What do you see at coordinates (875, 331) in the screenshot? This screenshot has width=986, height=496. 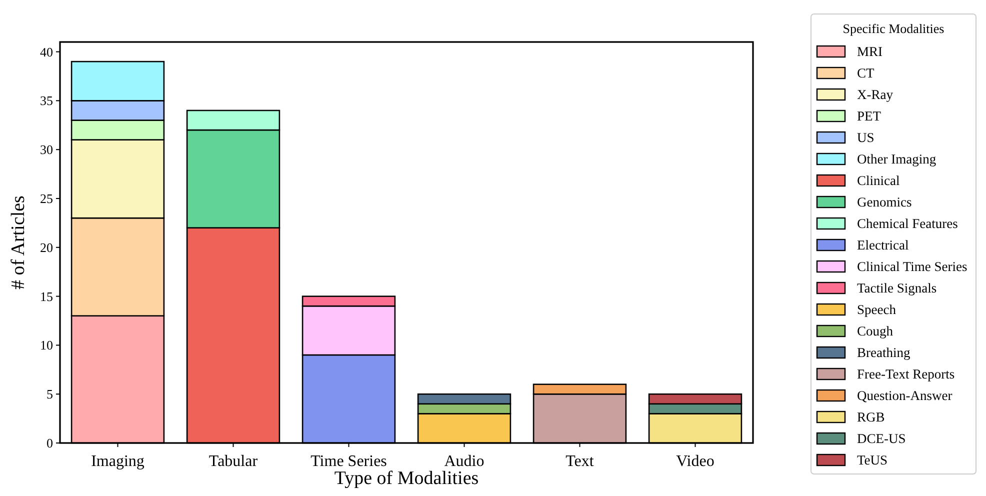 I see `legend-label: Cough` at bounding box center [875, 331].